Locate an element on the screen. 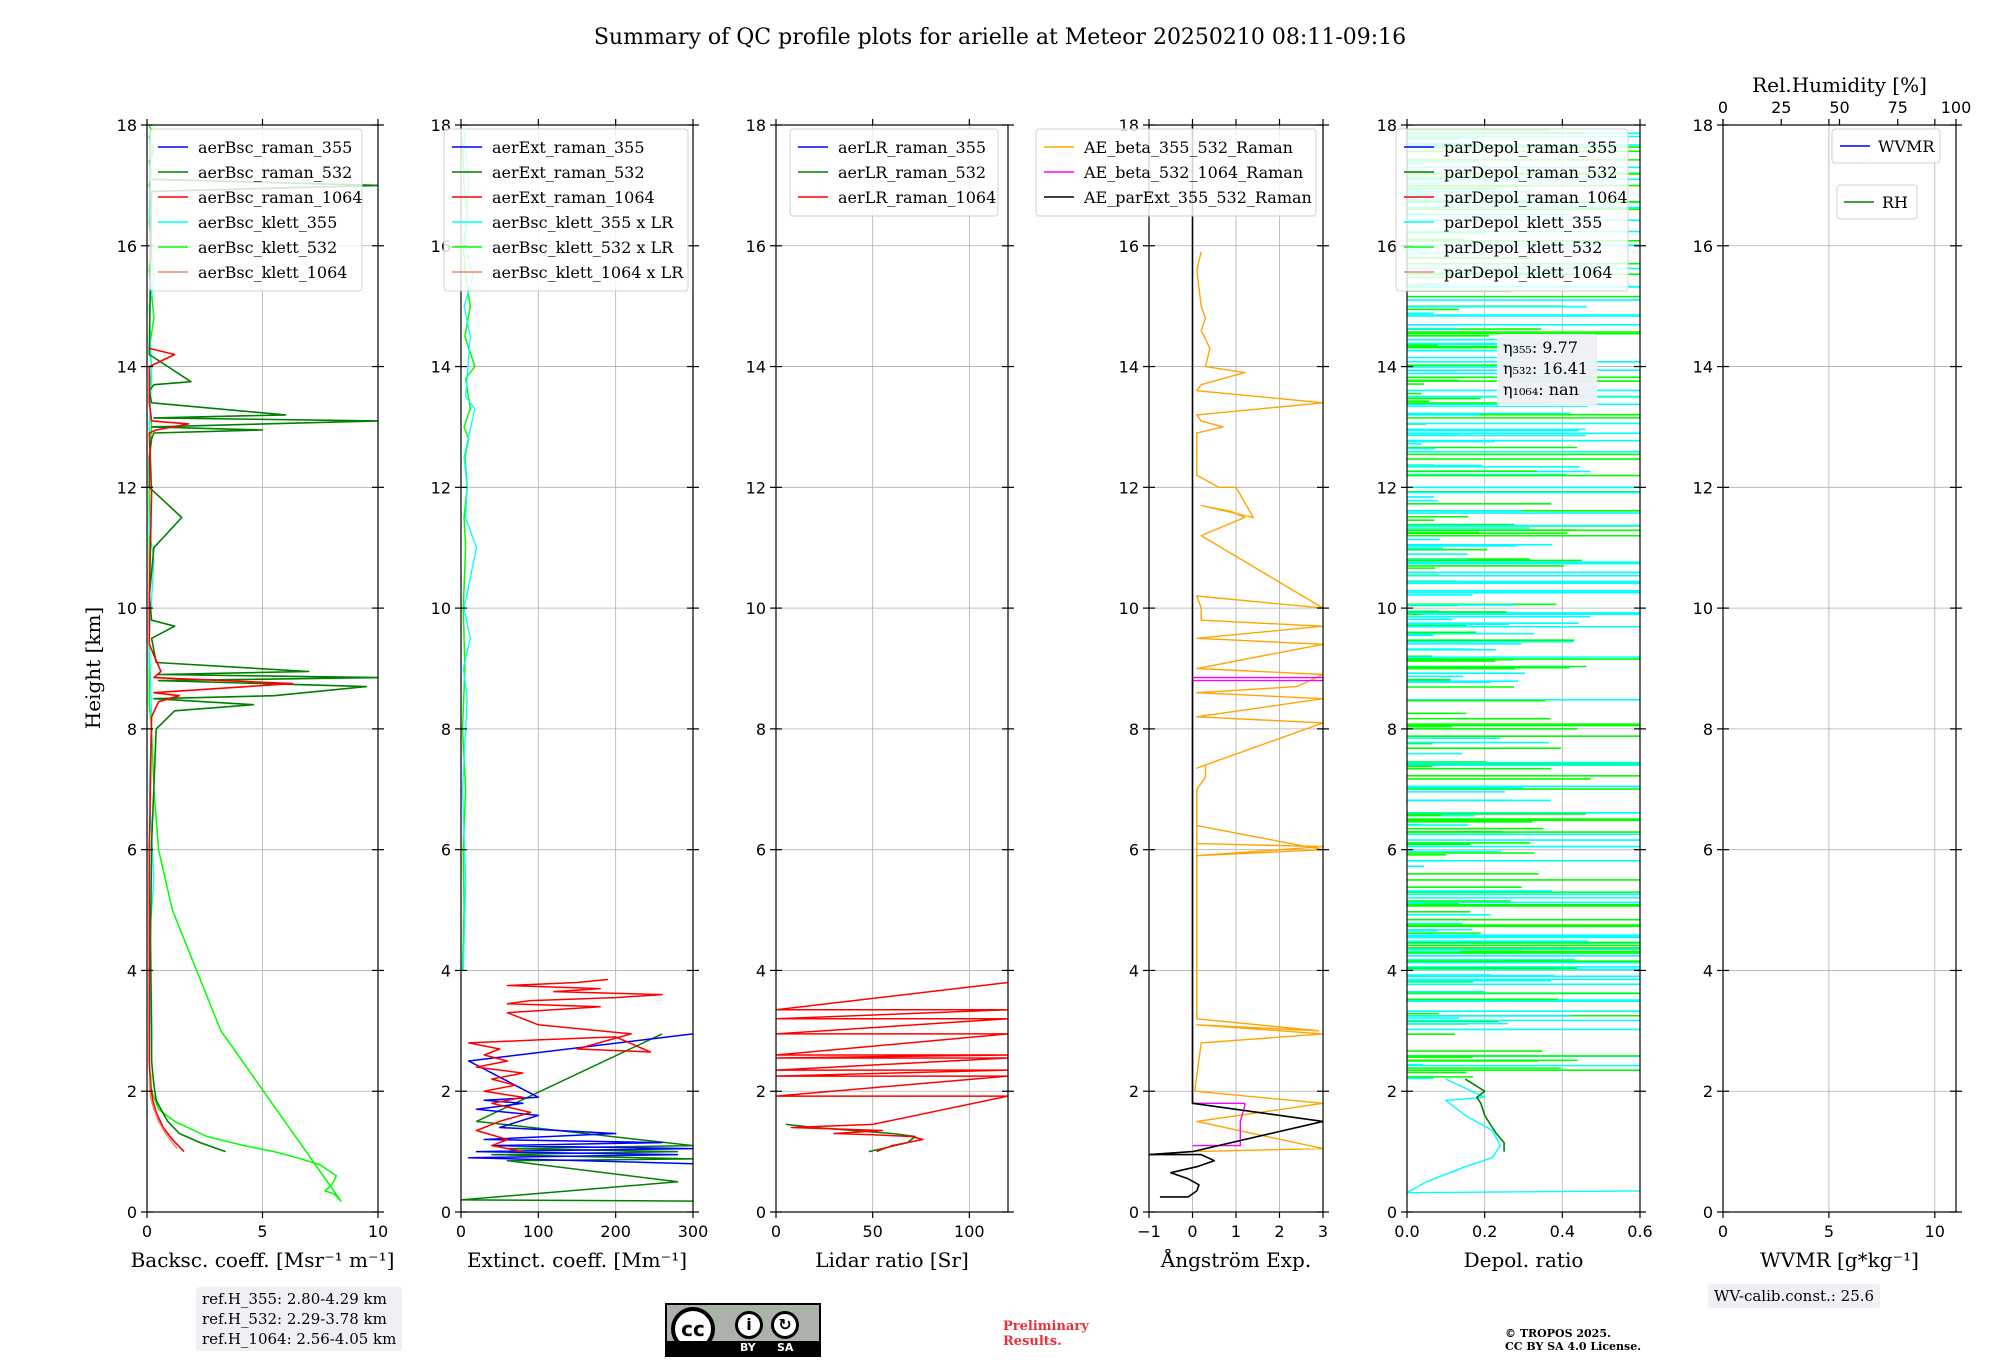 The image size is (2000, 1360). cc-license-badge: cc i ↻ BY SA is located at coordinates (743, 1330).